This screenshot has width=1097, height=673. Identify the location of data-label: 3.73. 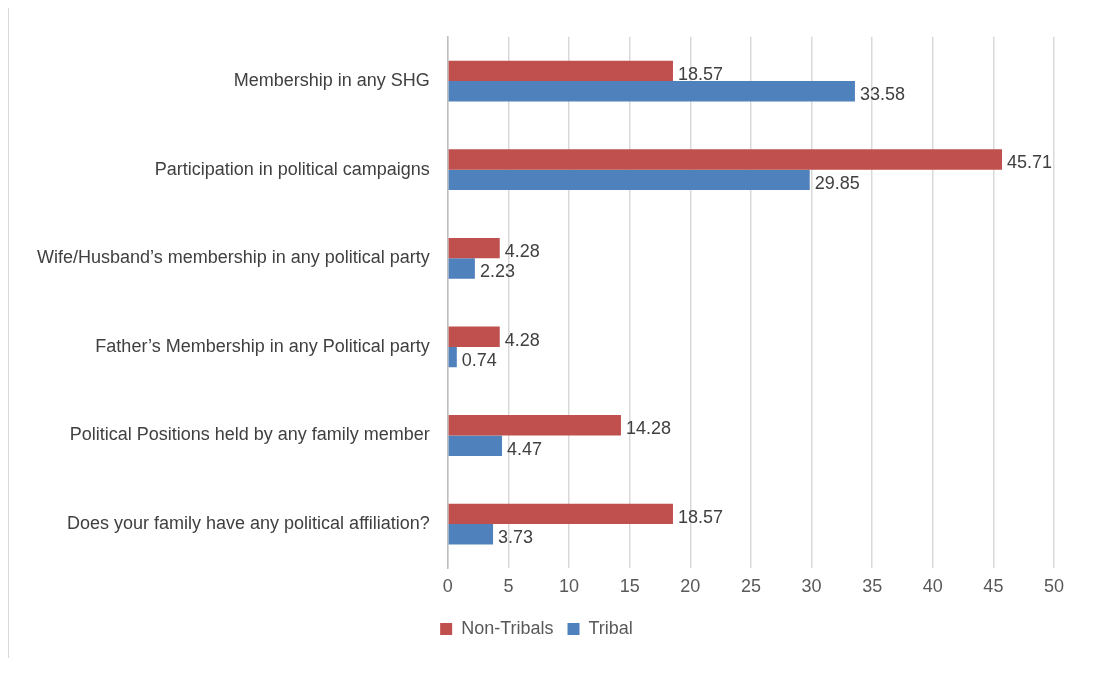
(516, 537).